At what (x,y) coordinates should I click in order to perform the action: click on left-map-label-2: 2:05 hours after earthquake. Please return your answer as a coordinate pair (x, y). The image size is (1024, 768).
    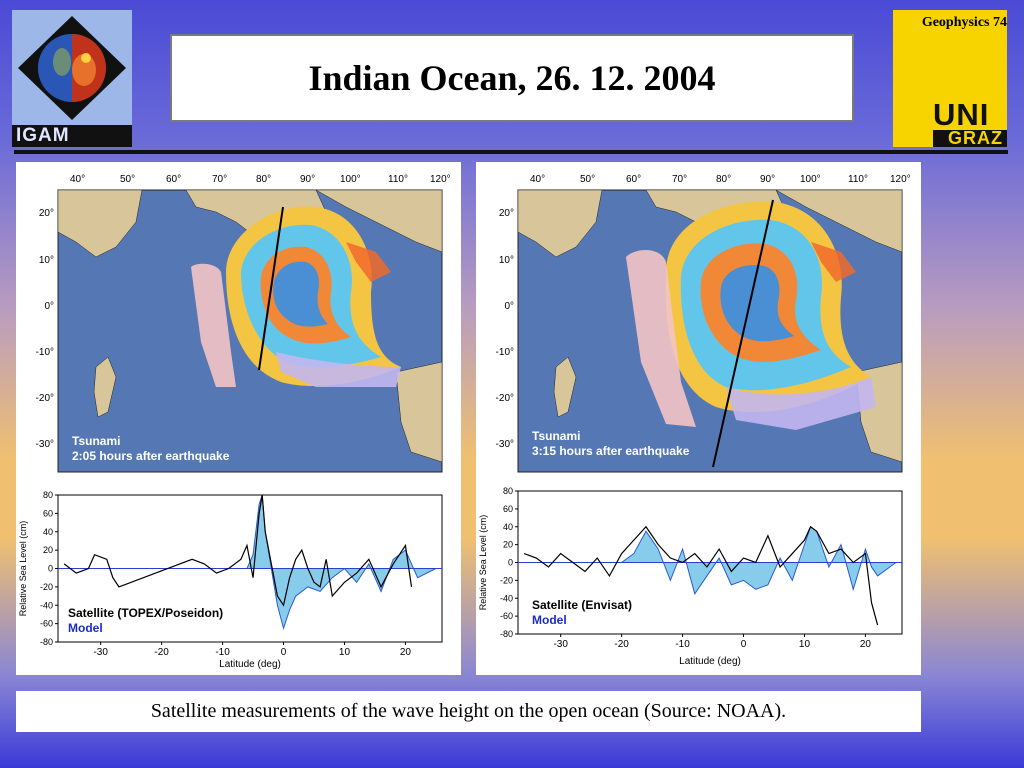
    Looking at the image, I should click on (151, 456).